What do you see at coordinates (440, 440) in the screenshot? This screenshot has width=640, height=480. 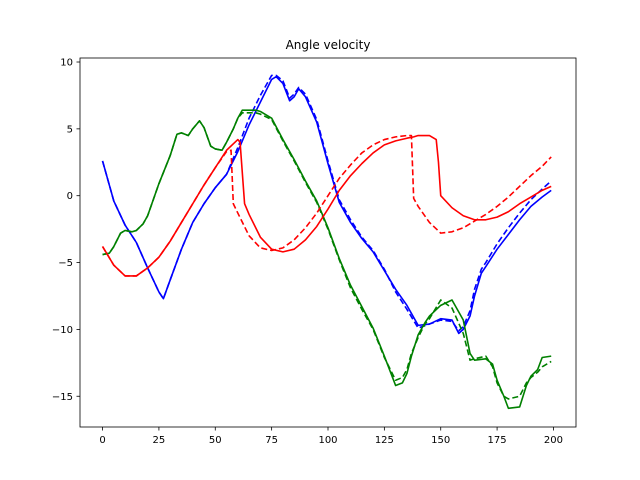 I see `x-tick-label: 150` at bounding box center [440, 440].